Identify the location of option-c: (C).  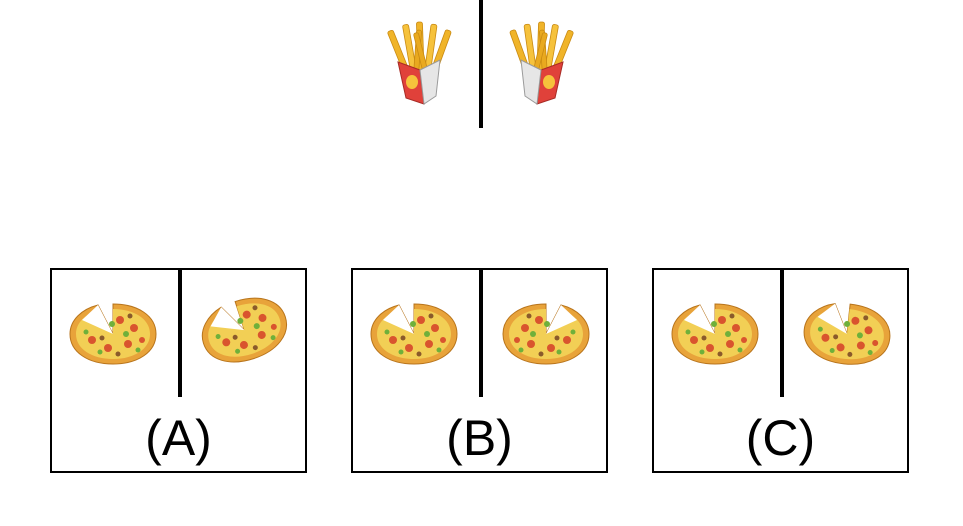
(780, 370).